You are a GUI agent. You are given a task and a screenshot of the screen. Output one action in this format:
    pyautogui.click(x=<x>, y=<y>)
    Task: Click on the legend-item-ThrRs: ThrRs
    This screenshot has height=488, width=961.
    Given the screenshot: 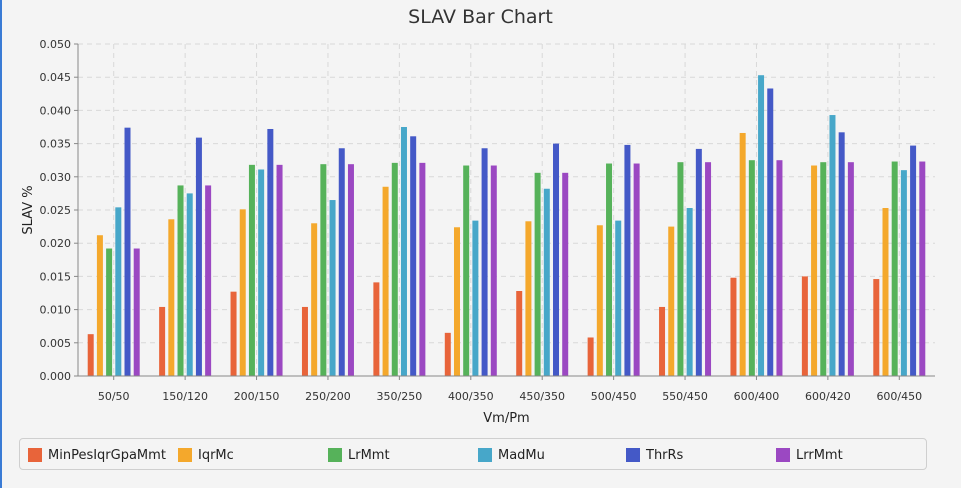 What is the action you would take?
    pyautogui.click(x=654, y=455)
    